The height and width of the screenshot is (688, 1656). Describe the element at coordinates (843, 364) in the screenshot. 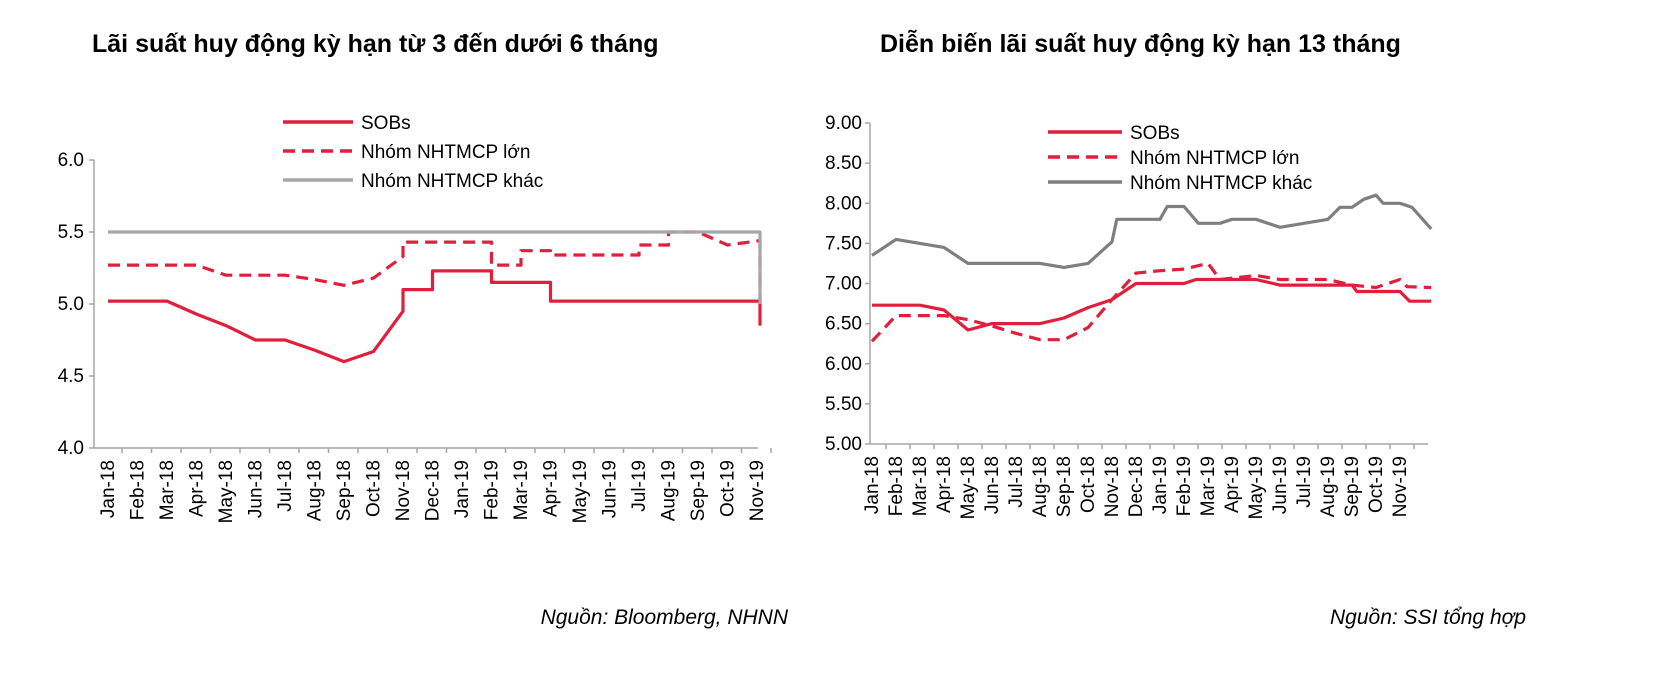

I see `y-tick-label: 6.00` at that location.